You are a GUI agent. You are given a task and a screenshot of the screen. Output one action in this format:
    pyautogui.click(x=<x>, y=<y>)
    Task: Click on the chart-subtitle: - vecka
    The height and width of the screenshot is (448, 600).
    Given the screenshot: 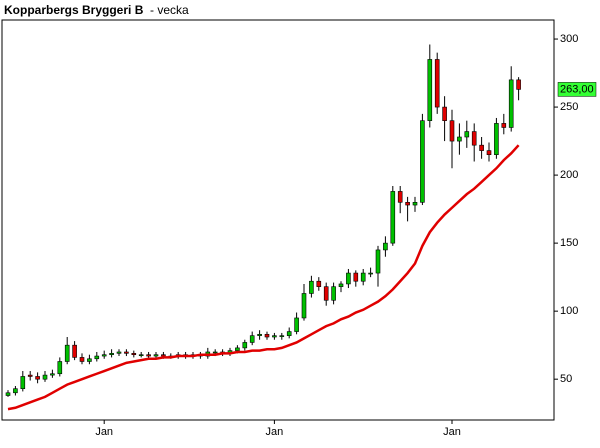 What is the action you would take?
    pyautogui.click(x=169, y=10)
    